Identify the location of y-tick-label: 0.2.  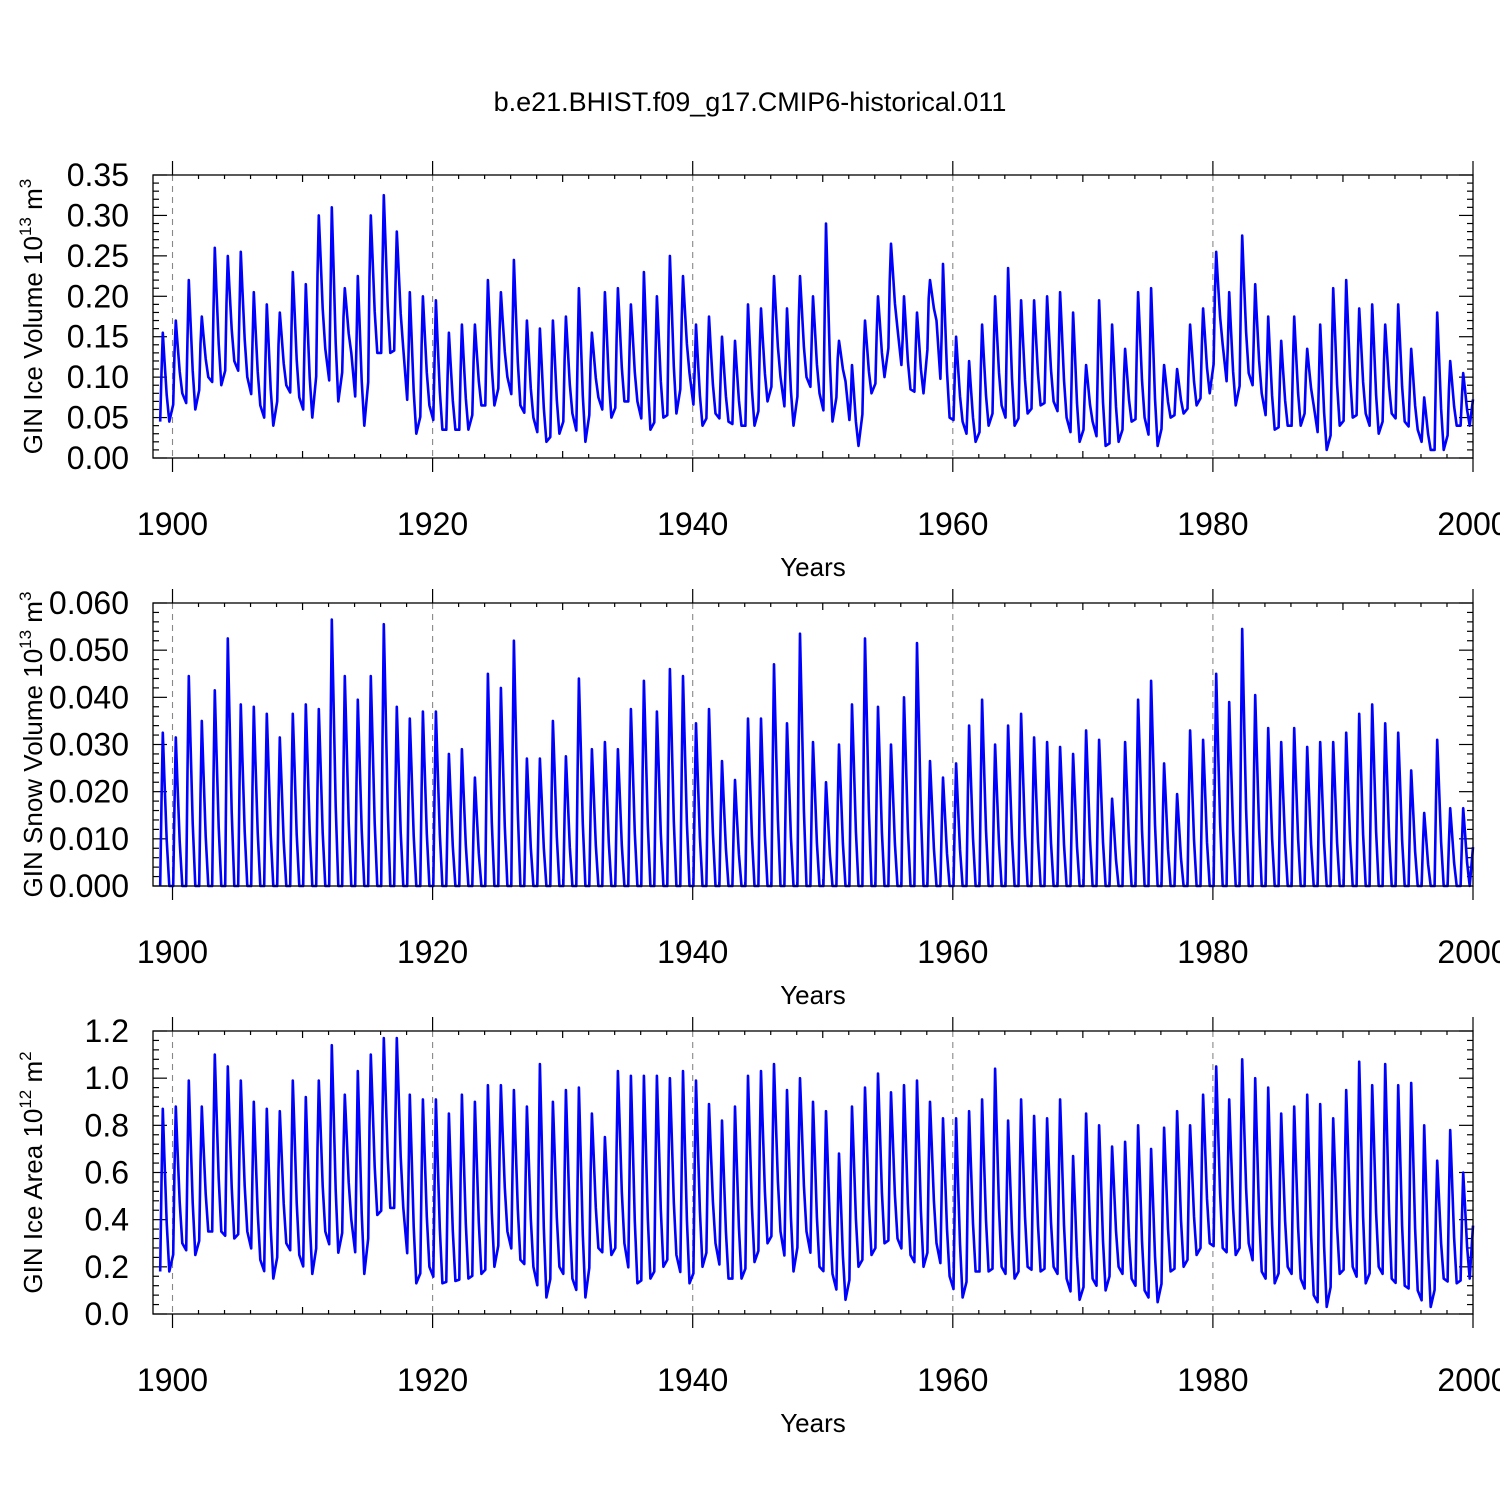
(107, 1267).